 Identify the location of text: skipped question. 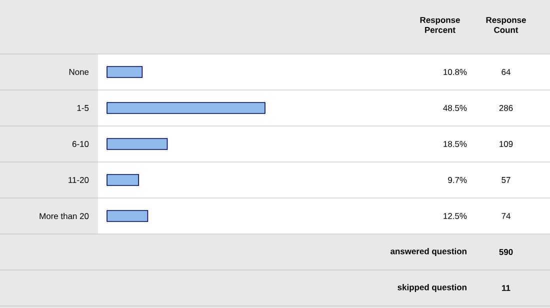
(432, 288).